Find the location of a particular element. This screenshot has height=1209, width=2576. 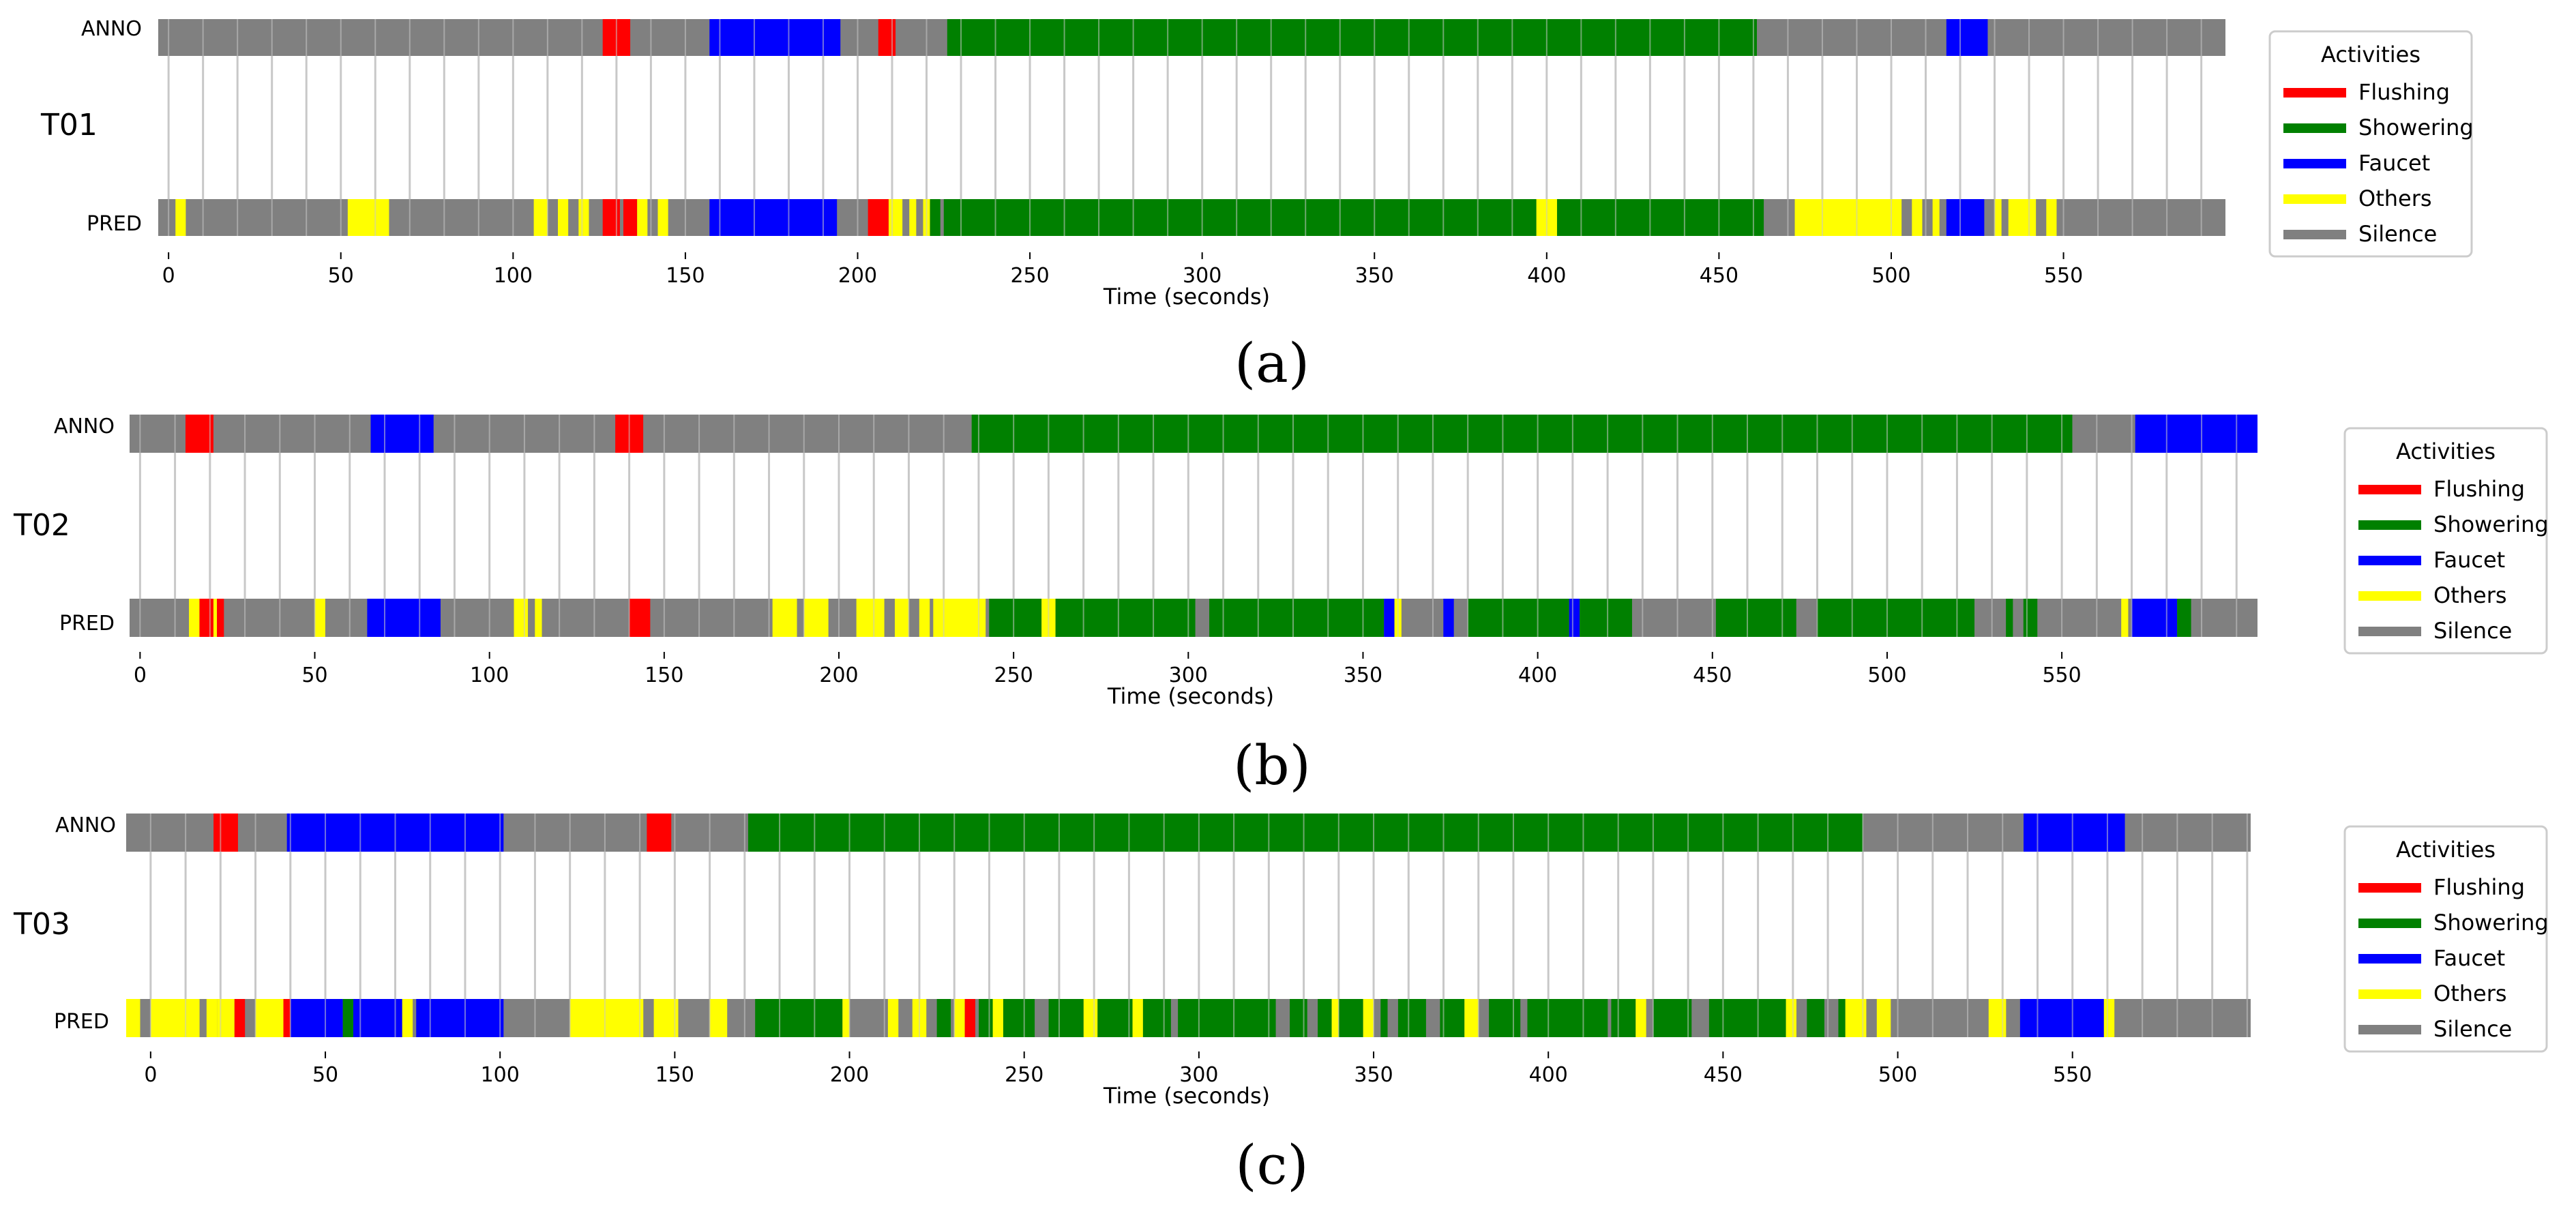

panel-a-x-axis-label: Time (seconds) is located at coordinates (1186, 297).